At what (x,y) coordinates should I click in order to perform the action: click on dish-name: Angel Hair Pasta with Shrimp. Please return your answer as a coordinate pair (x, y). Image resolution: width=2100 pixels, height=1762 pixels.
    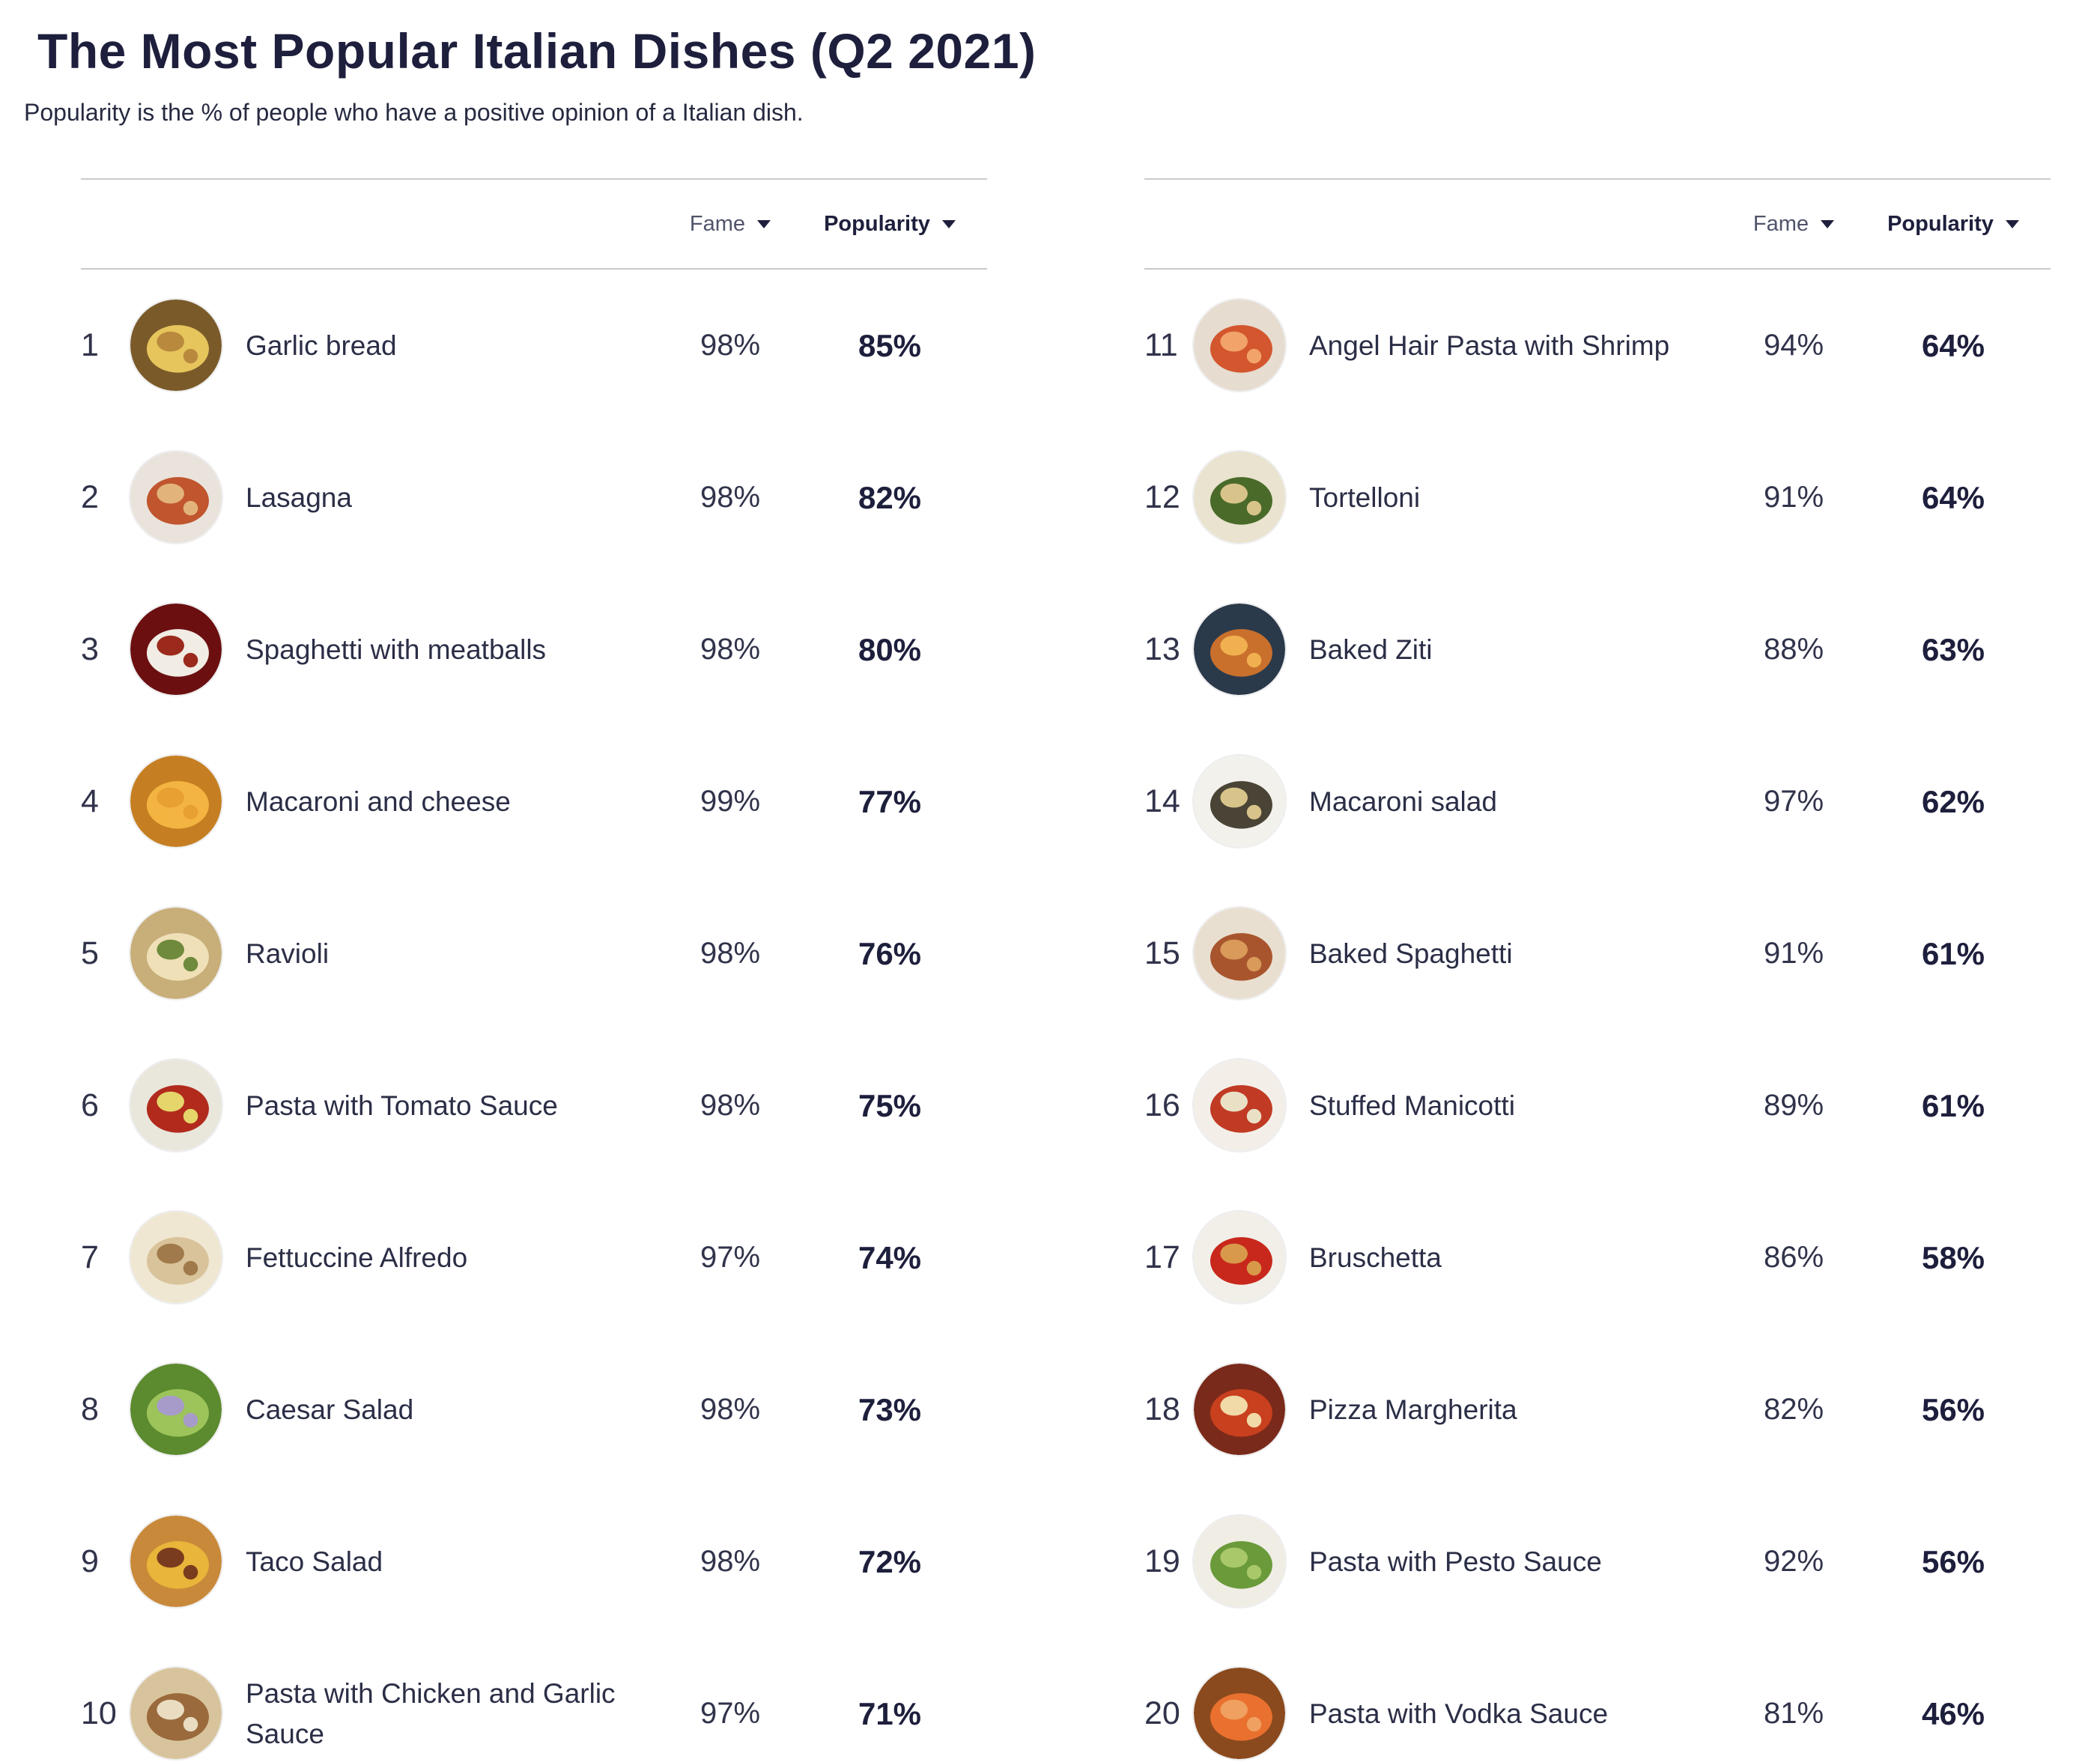
    Looking at the image, I should click on (1489, 345).